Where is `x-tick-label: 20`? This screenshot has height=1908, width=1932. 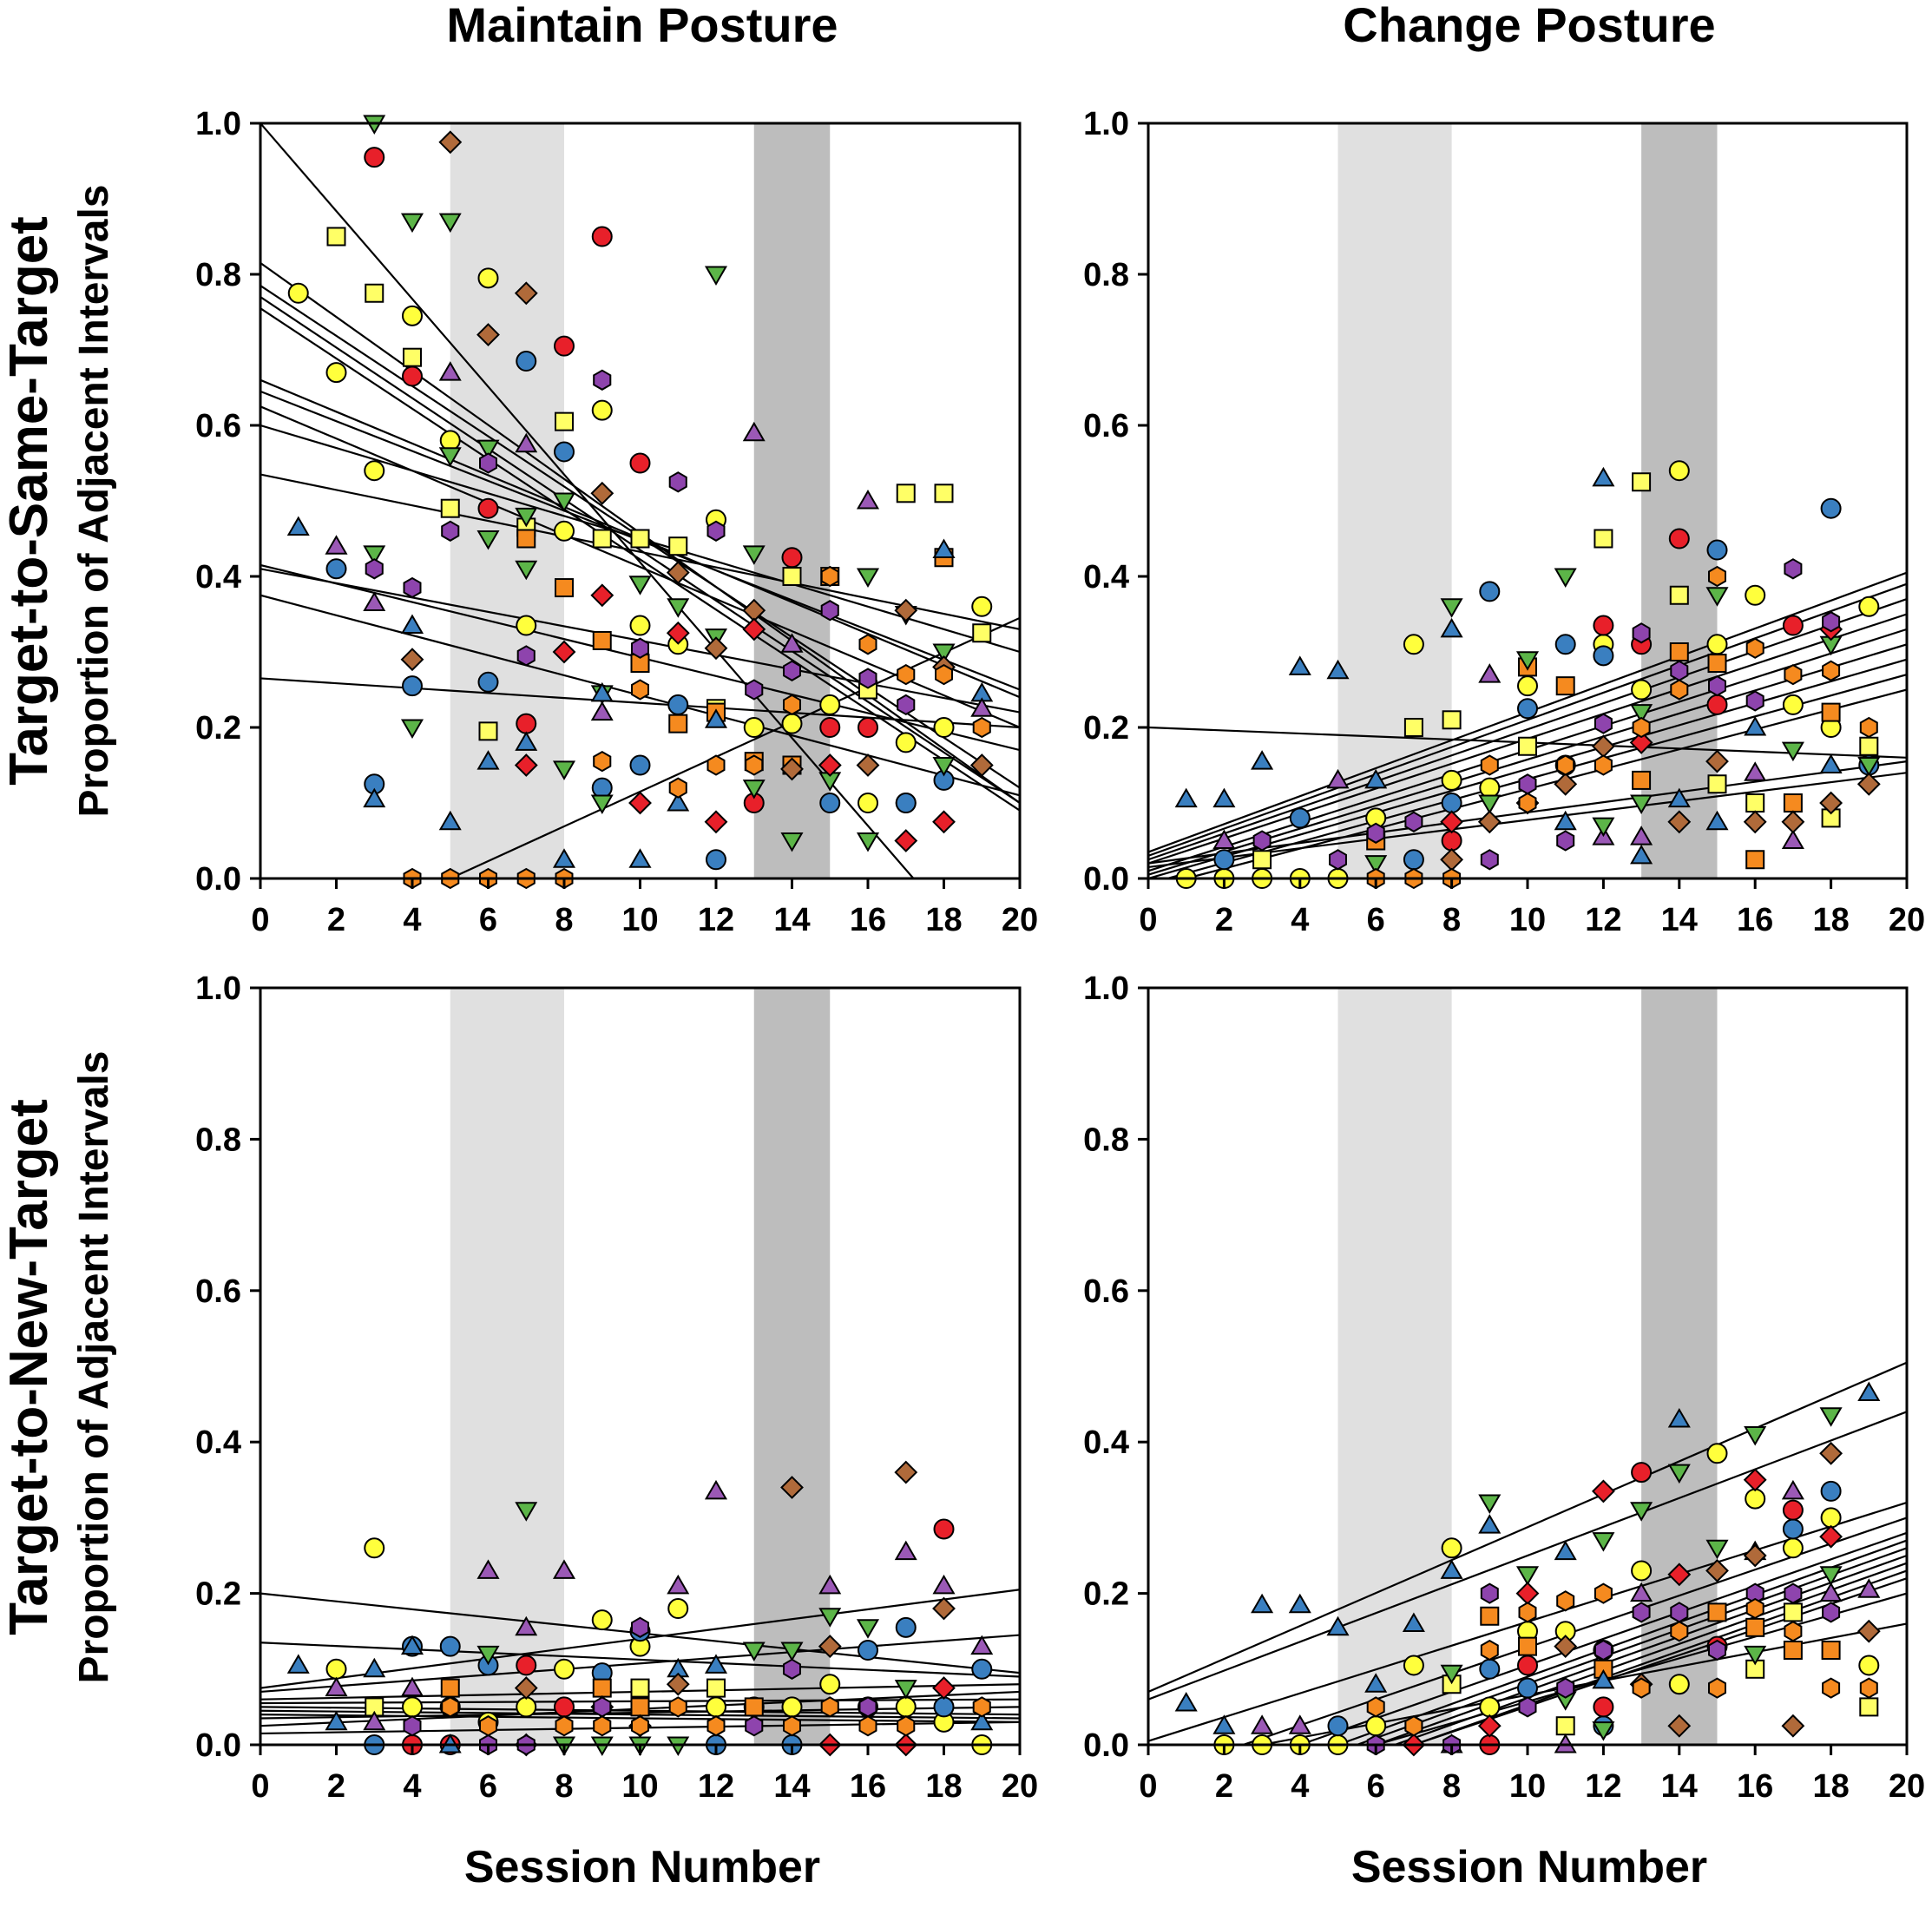 x-tick-label: 20 is located at coordinates (1907, 920).